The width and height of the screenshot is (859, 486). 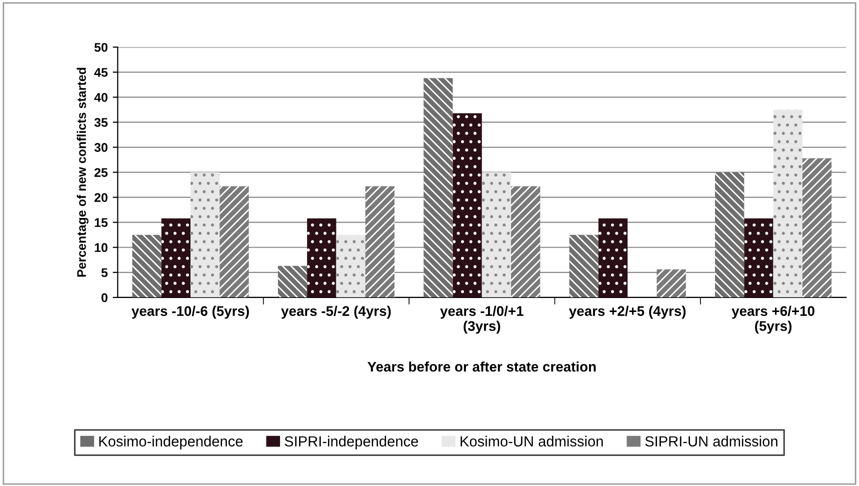 What do you see at coordinates (773, 320) in the screenshot?
I see `x-tick-label: years +6/+10 (5yrs)` at bounding box center [773, 320].